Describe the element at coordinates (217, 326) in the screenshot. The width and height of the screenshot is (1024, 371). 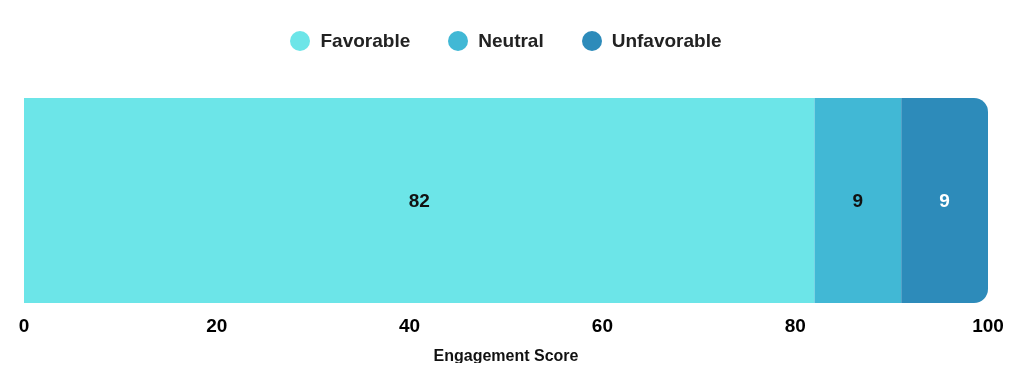
I see `x-tick-label: 20` at that location.